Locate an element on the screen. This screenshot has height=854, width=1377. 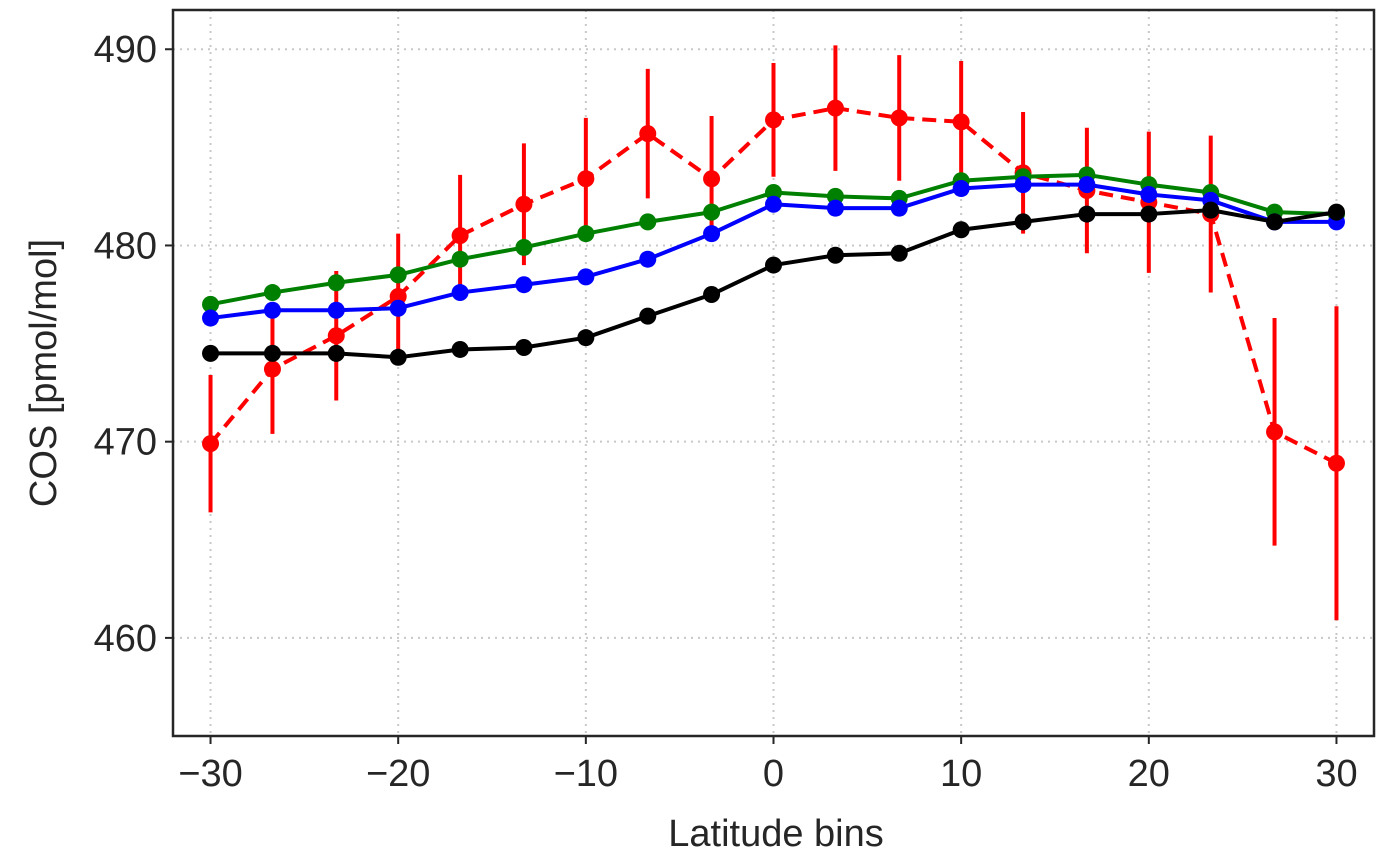
x-tick-label: 10 is located at coordinates (961, 774).